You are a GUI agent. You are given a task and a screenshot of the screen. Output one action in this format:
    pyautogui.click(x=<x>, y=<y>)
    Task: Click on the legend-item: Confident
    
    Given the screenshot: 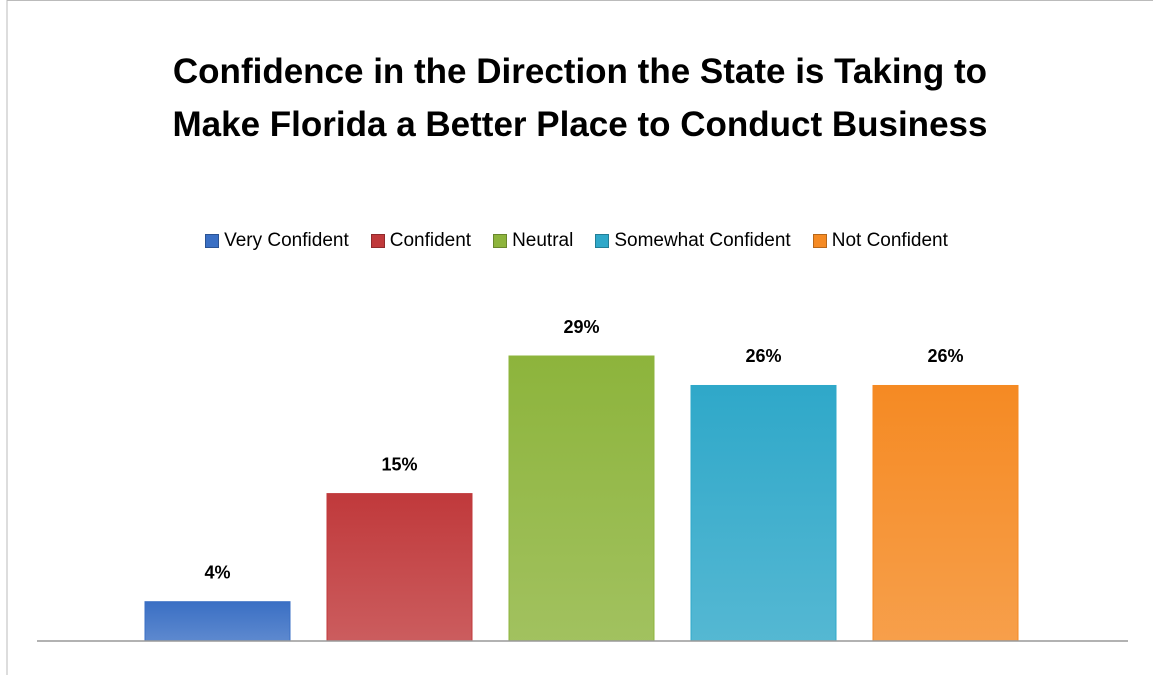 What is the action you would take?
    pyautogui.click(x=421, y=241)
    